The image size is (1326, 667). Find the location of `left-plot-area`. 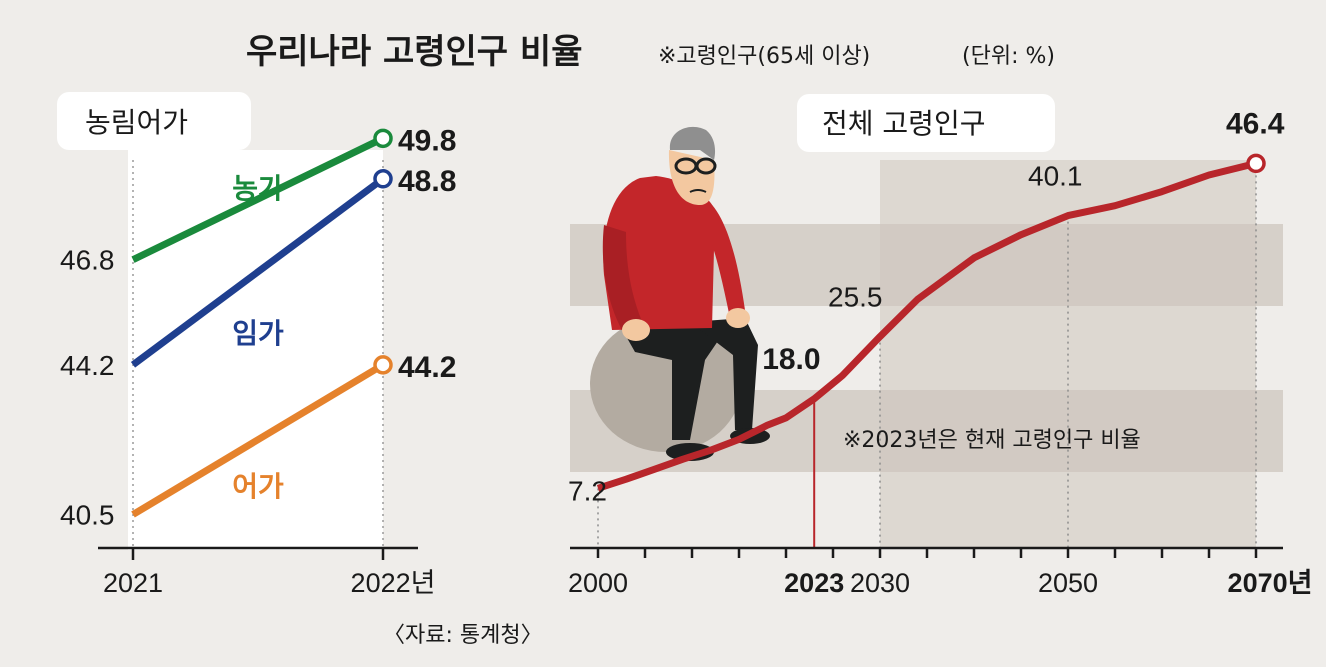

left-plot-area is located at coordinates (255, 350).